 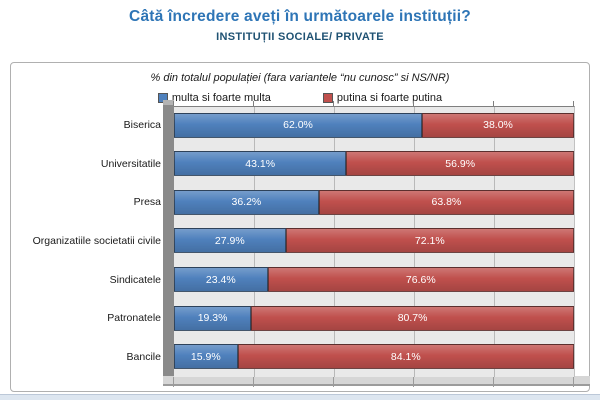 I want to click on stacked-bar: 27.9% 72.1%, so click(x=374, y=241).